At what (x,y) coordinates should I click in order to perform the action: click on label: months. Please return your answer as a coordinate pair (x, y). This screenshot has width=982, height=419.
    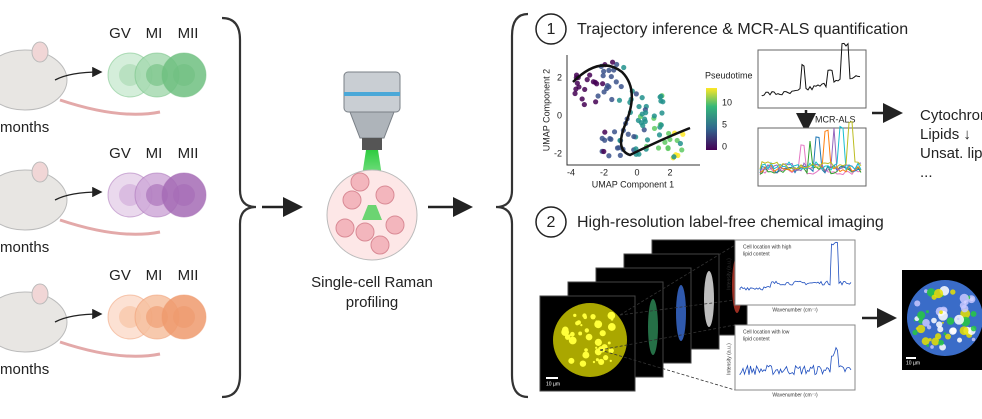
    Looking at the image, I should click on (24, 369).